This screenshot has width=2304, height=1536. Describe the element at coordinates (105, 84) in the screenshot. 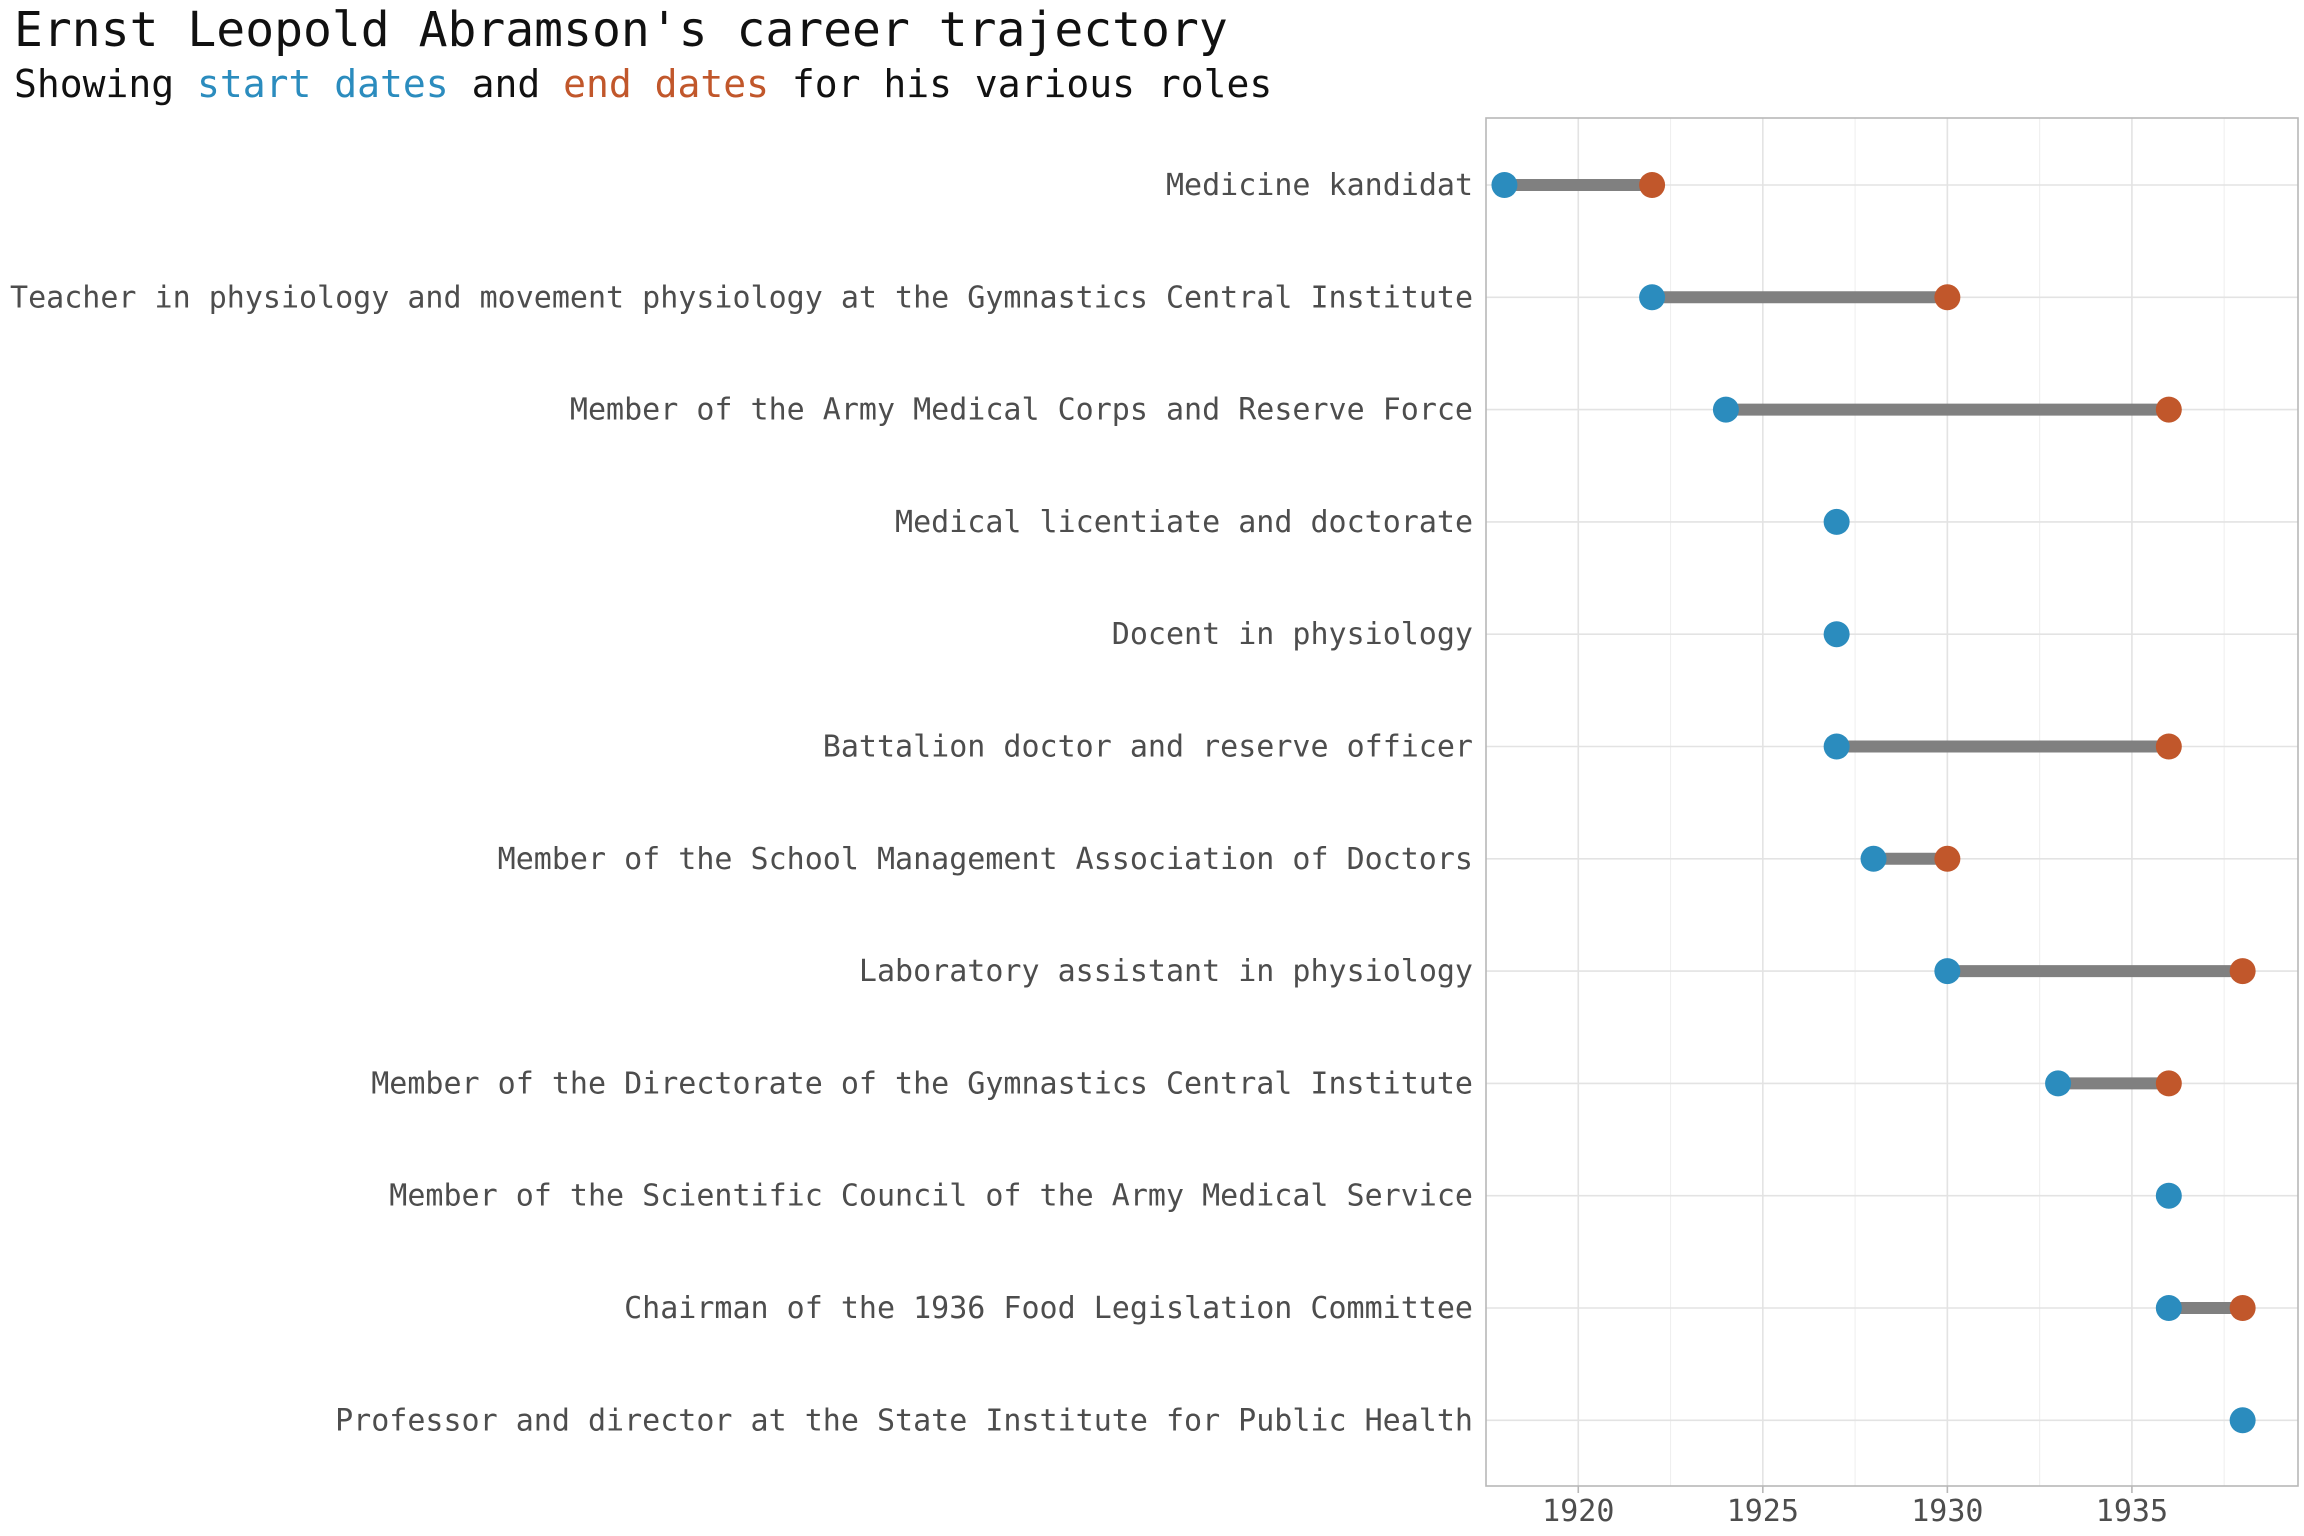

I see `subtitle-part-0: Showing` at that location.